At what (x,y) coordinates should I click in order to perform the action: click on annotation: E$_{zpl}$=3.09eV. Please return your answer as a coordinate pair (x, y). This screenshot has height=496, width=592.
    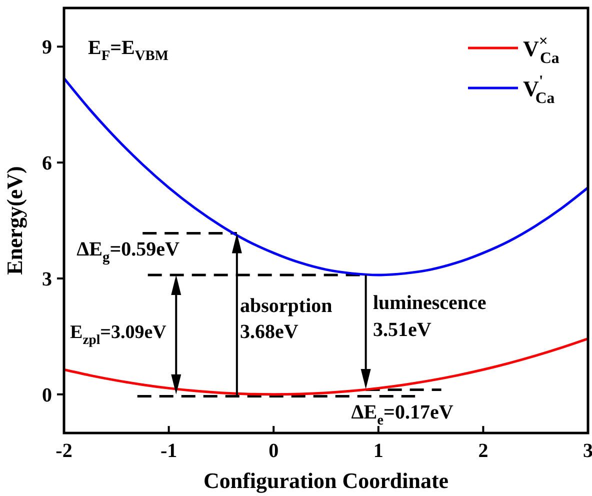
    Looking at the image, I should click on (118, 334).